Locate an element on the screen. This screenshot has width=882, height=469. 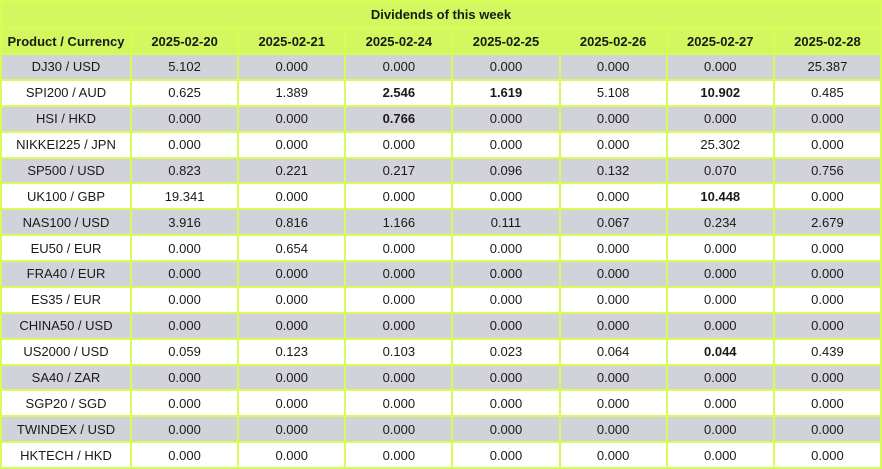
product-cell: SA40 / ZAR is located at coordinates (66, 377).